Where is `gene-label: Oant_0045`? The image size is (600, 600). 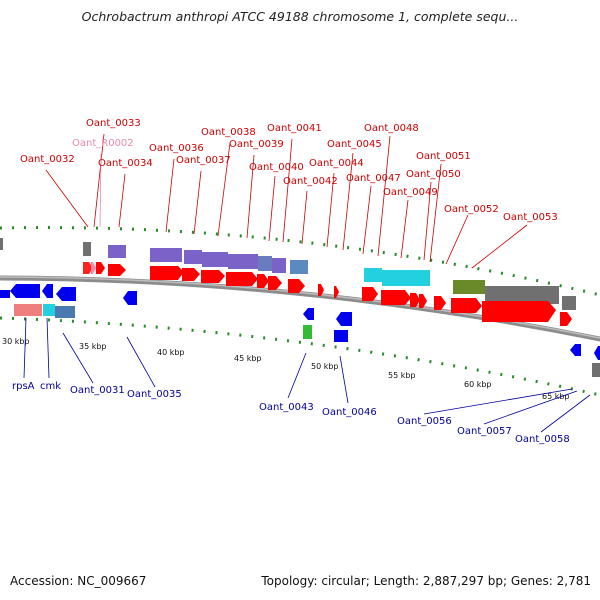
gene-label: Oant_0045 is located at coordinates (354, 144).